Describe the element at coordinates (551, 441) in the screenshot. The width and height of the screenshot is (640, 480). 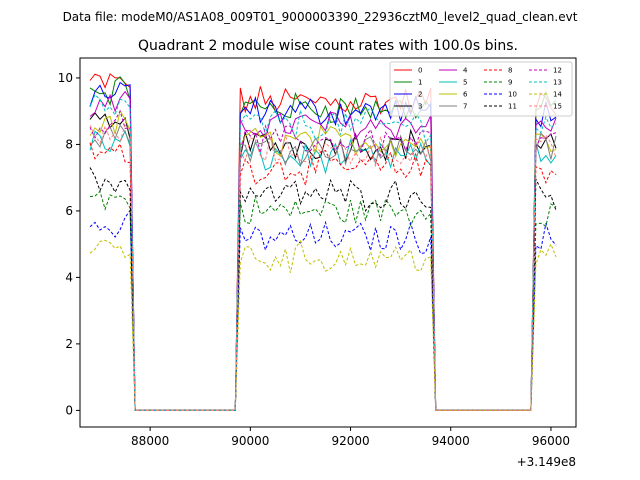
I see `x-tick-label: 96000` at that location.